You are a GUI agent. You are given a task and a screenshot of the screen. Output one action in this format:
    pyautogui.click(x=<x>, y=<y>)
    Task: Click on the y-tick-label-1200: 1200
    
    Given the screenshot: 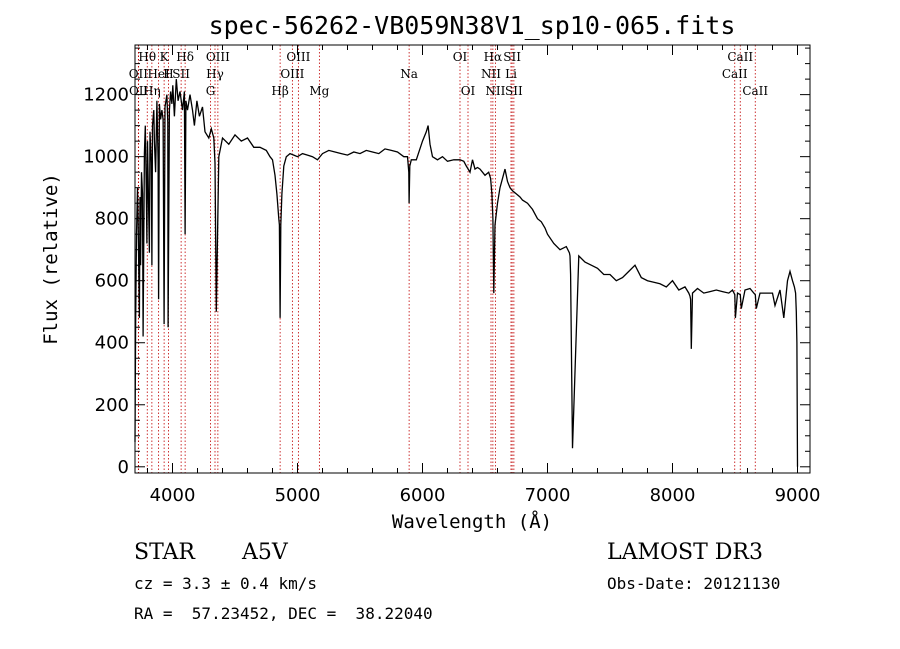 What is the action you would take?
    pyautogui.click(x=106, y=95)
    